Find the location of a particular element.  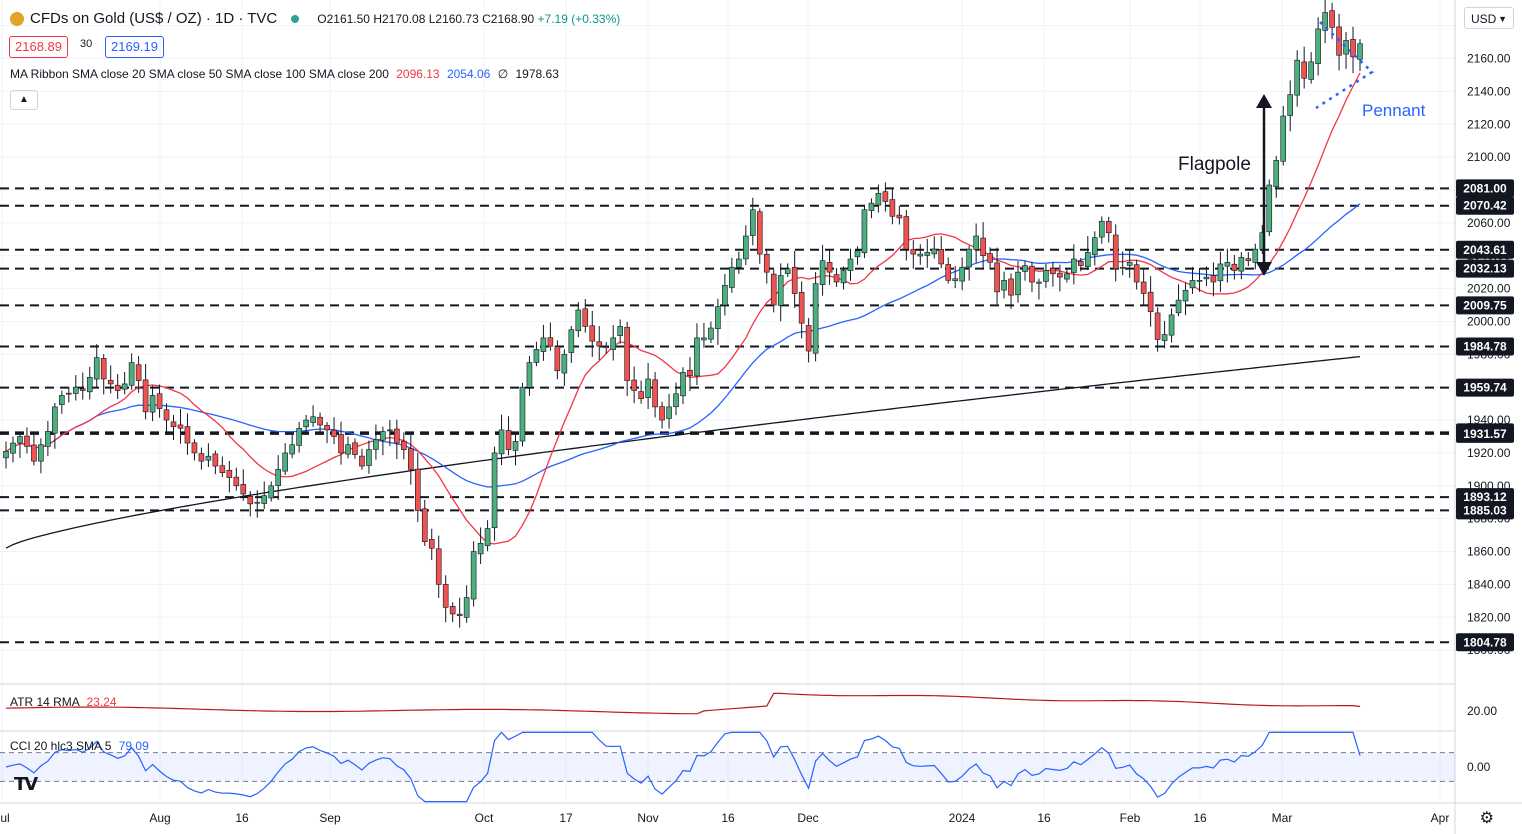

level-label: 2081.00 is located at coordinates (1485, 188).